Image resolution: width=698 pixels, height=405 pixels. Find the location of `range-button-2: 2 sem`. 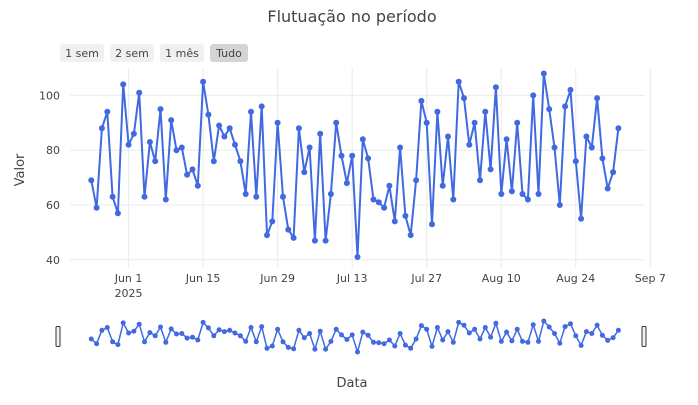

range-button-2: 2 sem is located at coordinates (132, 53).